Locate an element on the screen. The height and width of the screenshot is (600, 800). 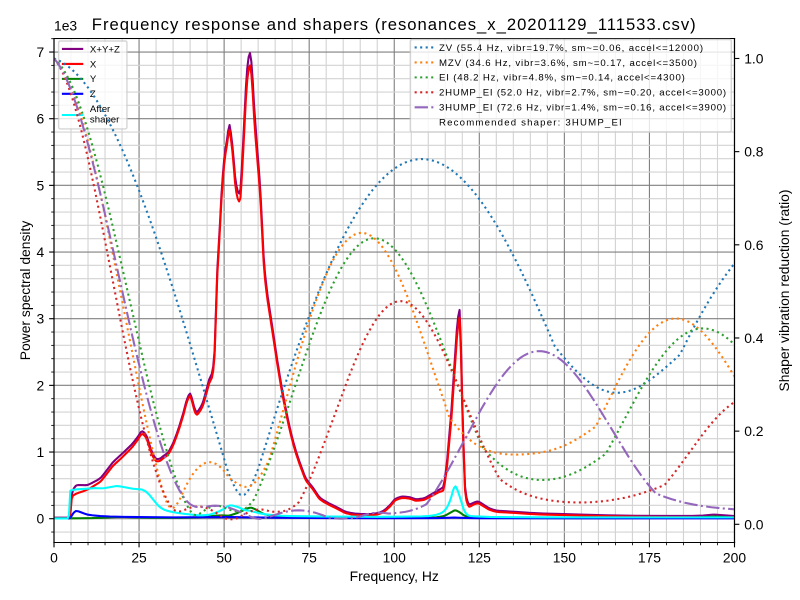
svg-text: 1 is located at coordinates (41, 452).